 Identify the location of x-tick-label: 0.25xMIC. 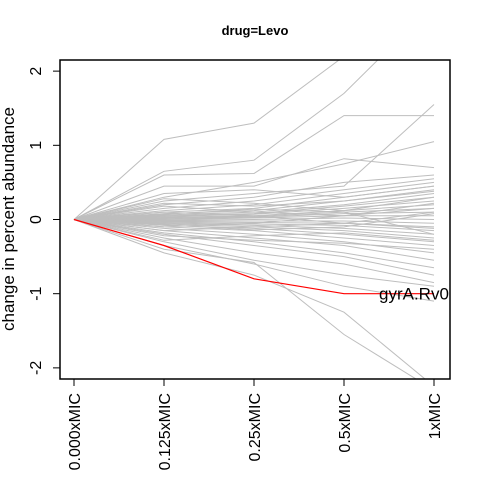
(255, 427).